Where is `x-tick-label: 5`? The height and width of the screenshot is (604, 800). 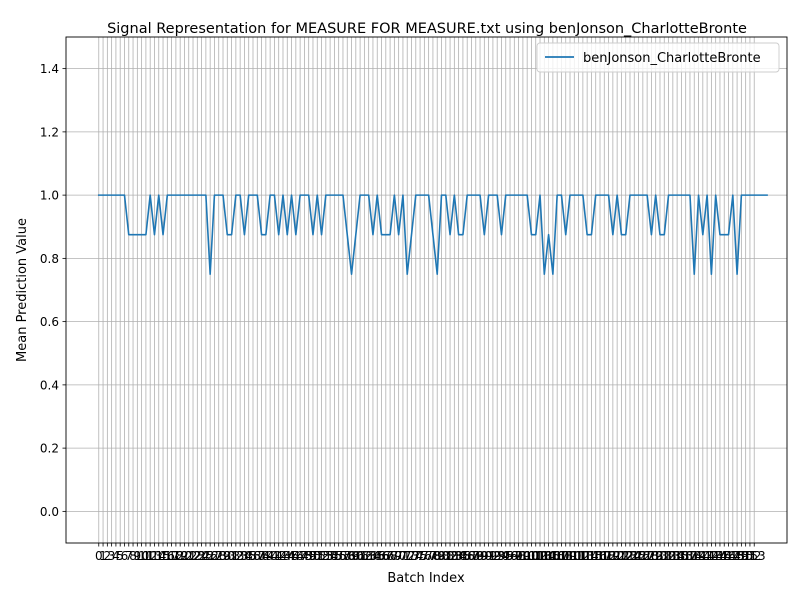
x-tick-label: 5 is located at coordinates (120, 556).